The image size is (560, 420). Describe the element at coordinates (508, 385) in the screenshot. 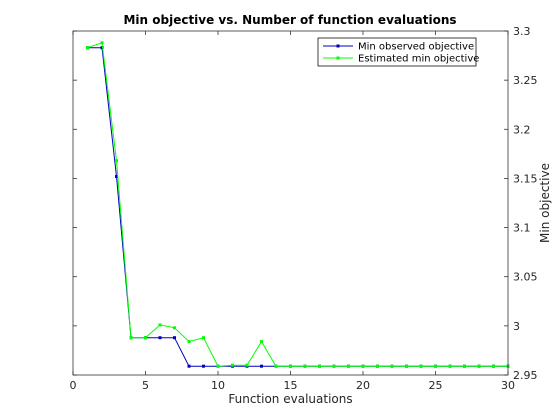

I see `x-tick-label: 30` at that location.